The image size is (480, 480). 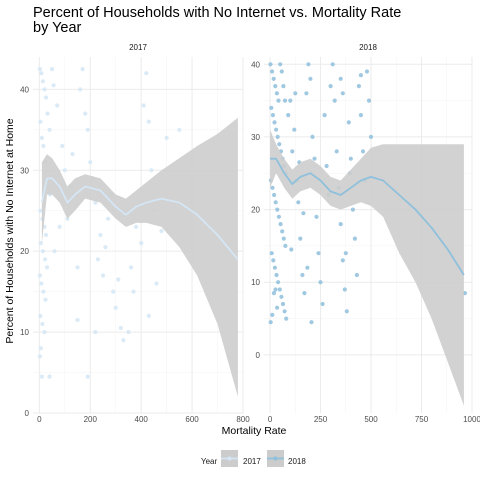 I want to click on x-axis-title: Mortality Rate, so click(x=254, y=431).